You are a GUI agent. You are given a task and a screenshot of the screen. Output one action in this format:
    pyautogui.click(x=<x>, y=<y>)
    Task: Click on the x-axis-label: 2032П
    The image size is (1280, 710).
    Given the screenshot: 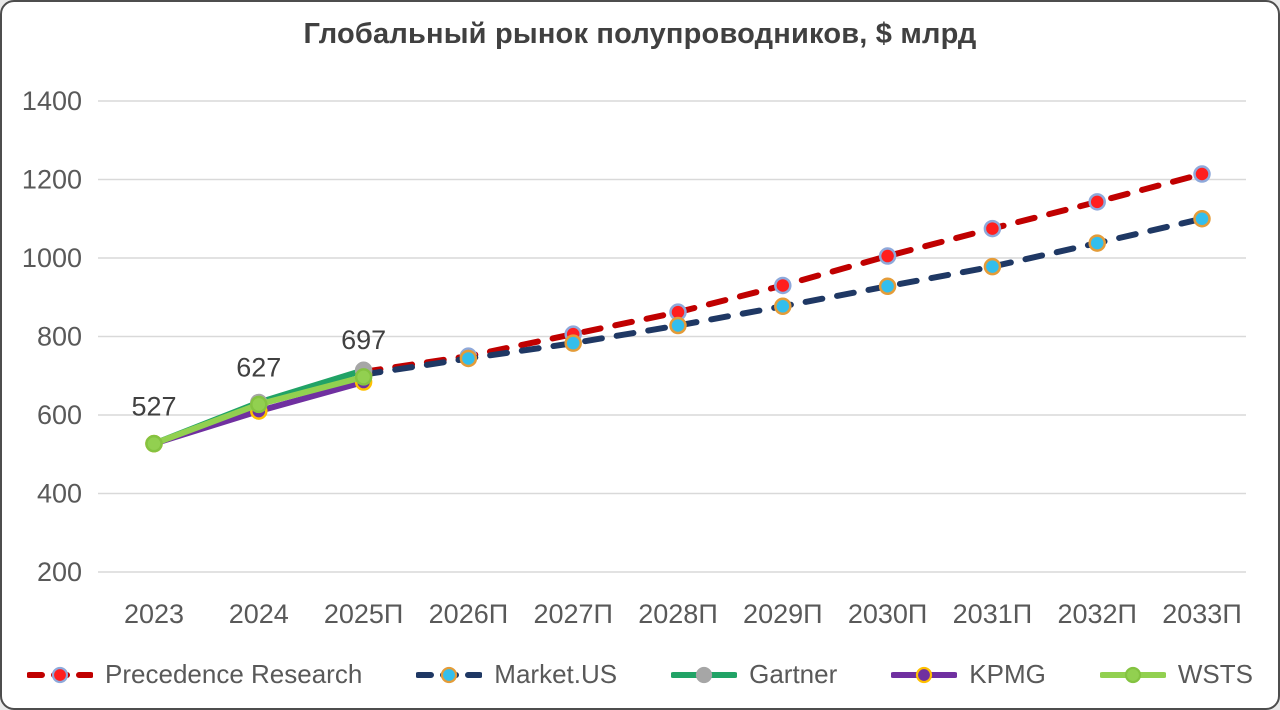 What is the action you would take?
    pyautogui.click(x=1096, y=614)
    